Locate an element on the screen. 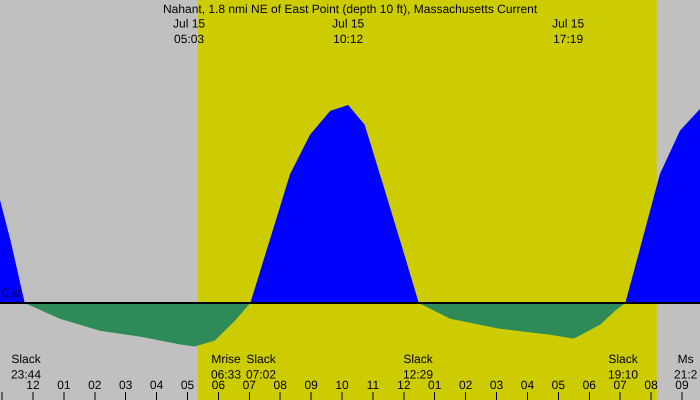 The image size is (700, 400). x2-tick-label: Jul 15 17:19 is located at coordinates (568, 31).